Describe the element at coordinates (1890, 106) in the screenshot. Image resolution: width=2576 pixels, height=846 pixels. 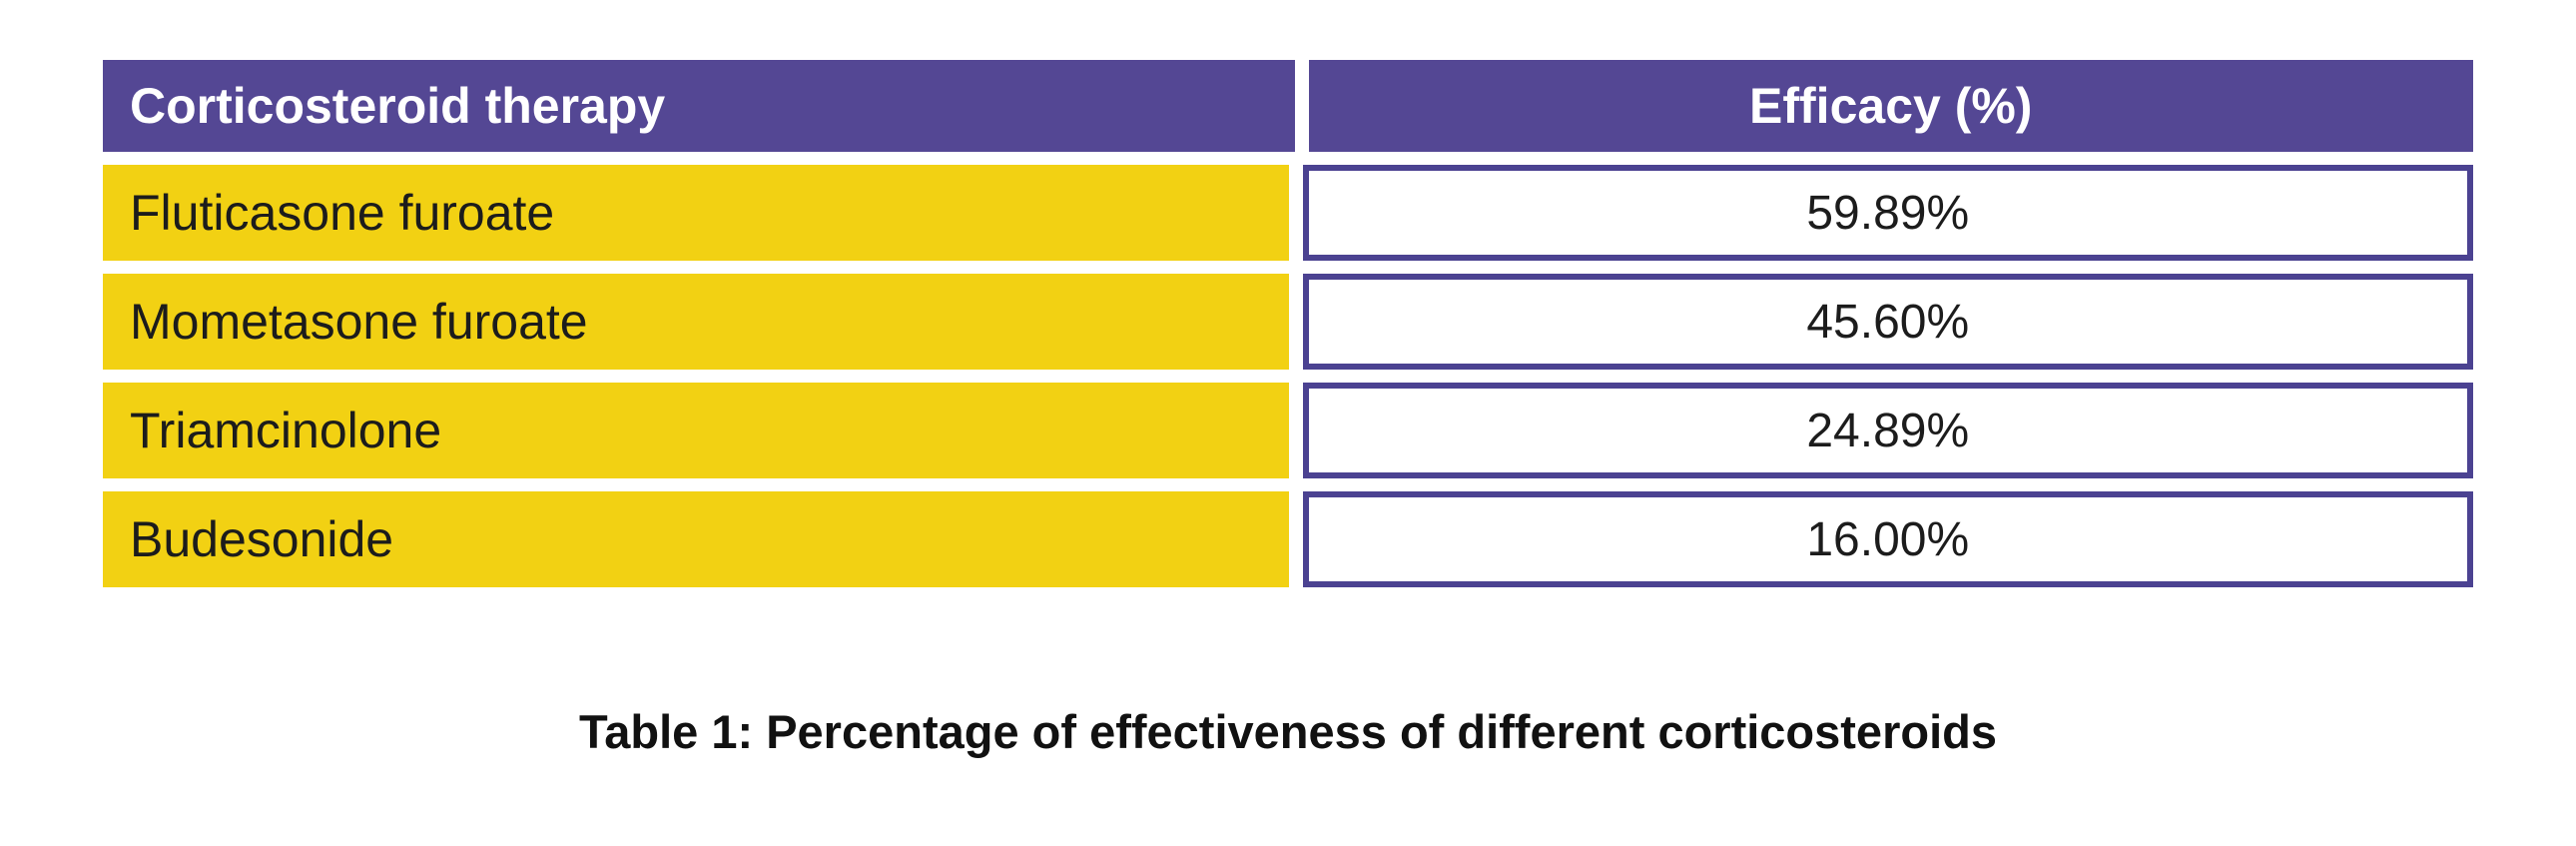
I see `column-header-efficacy: Efficacy (%)` at that location.